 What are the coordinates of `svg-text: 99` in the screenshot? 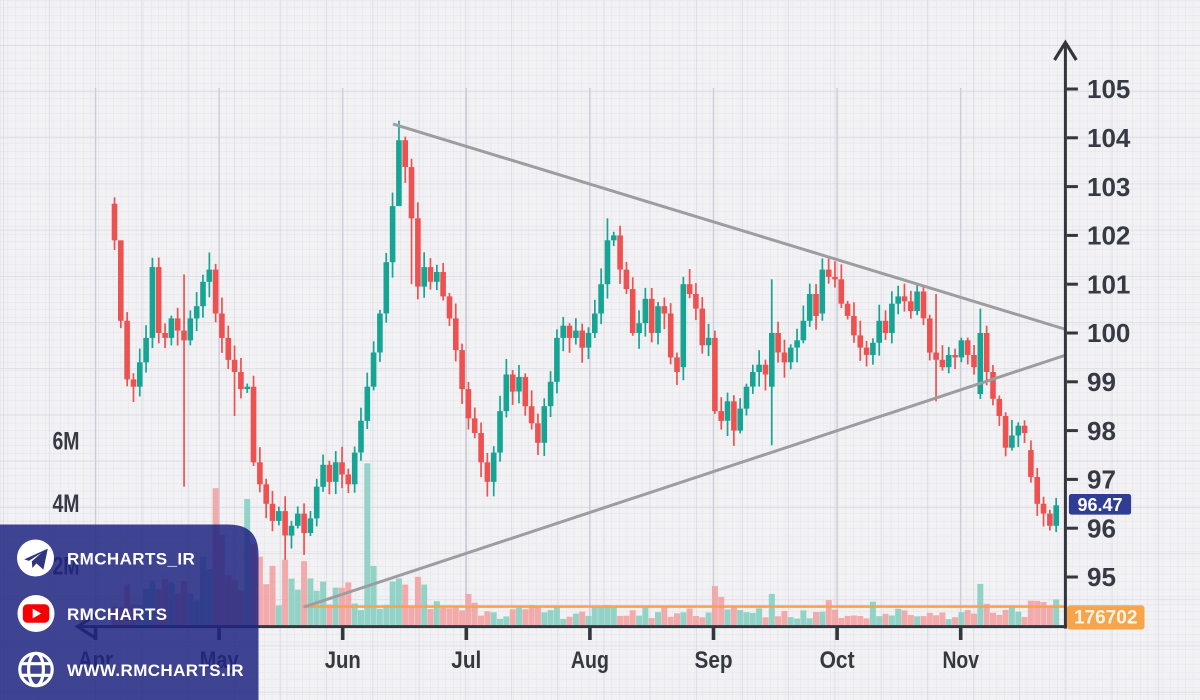 It's located at (1101, 382).